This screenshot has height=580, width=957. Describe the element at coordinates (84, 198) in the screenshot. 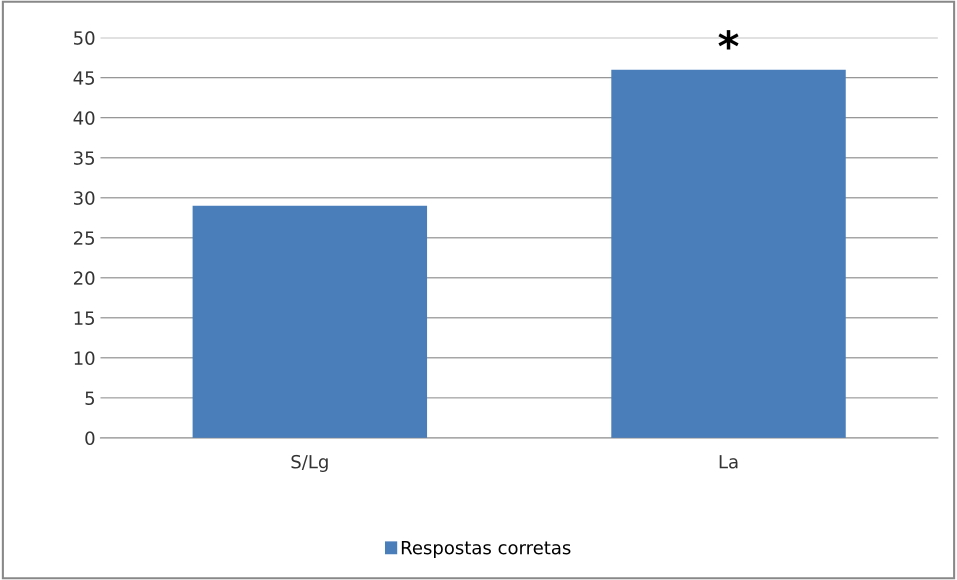

I see `y-tick-label: 30` at that location.